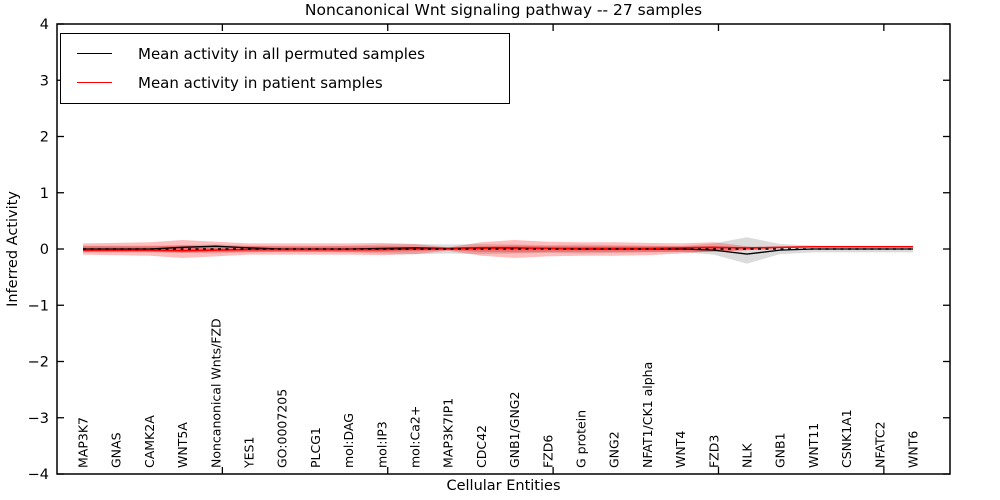  I want to click on entity-label: NFATC2, so click(879, 444).